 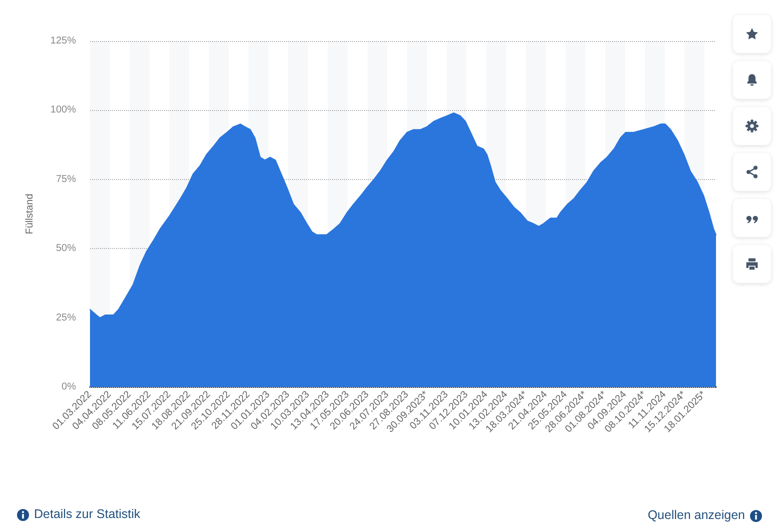 I want to click on y-tick-label: 25%, so click(x=66, y=318).